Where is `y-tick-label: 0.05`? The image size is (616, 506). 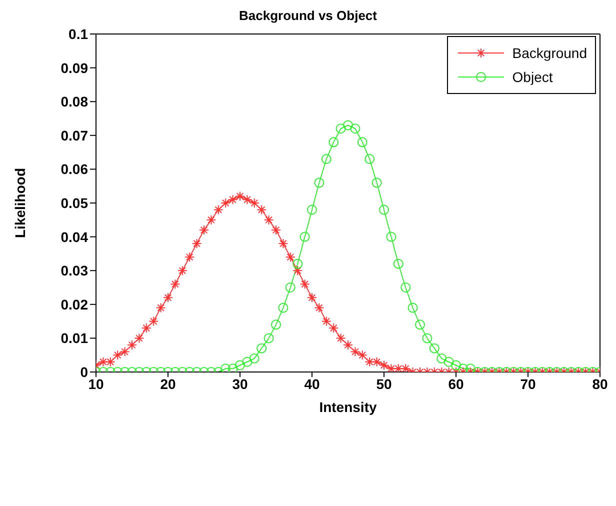 y-tick-label: 0.05 is located at coordinates (74, 202).